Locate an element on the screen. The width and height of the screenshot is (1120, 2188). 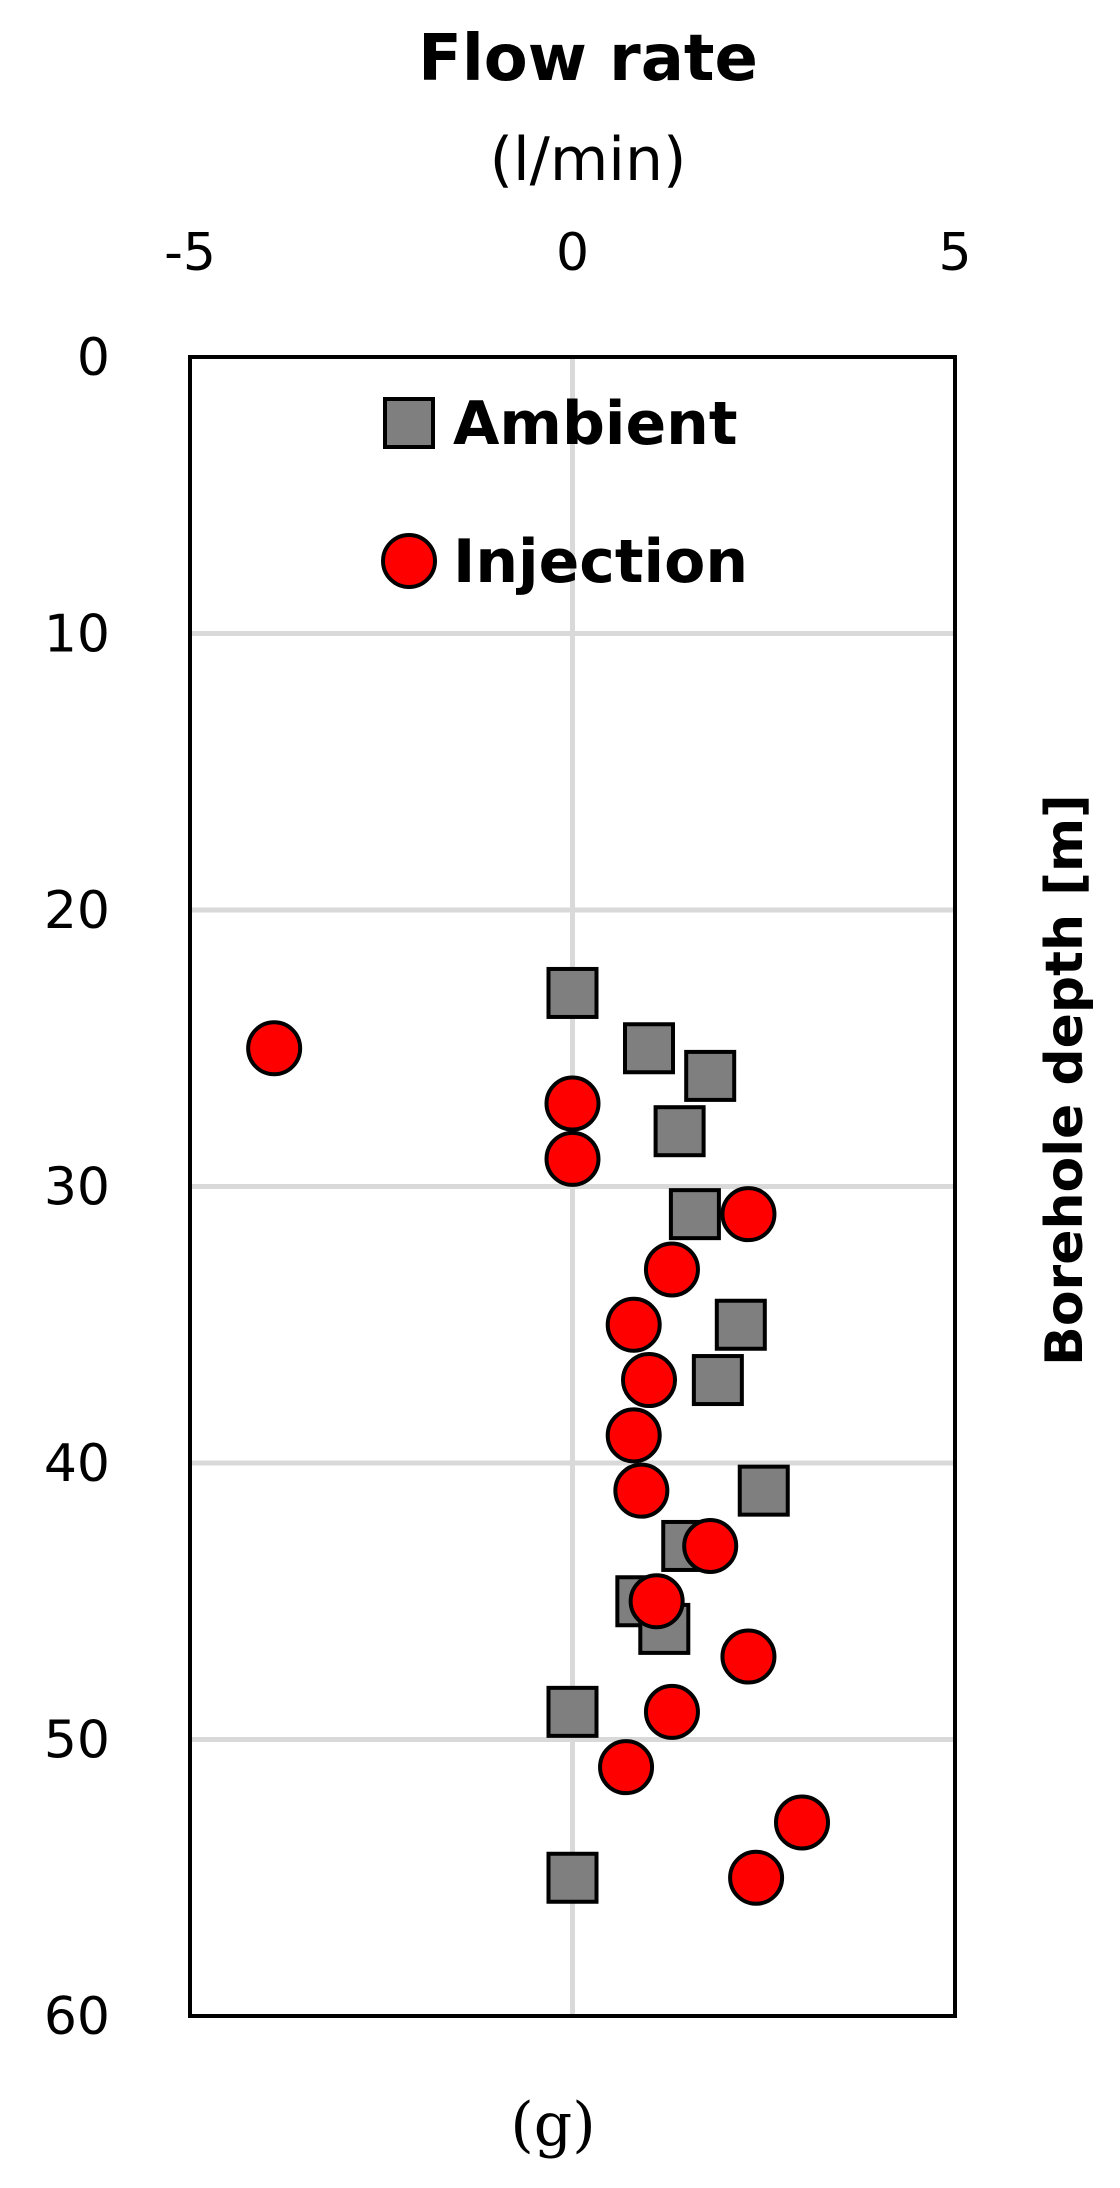
legend-label-injection: Injection is located at coordinates (600, 562).